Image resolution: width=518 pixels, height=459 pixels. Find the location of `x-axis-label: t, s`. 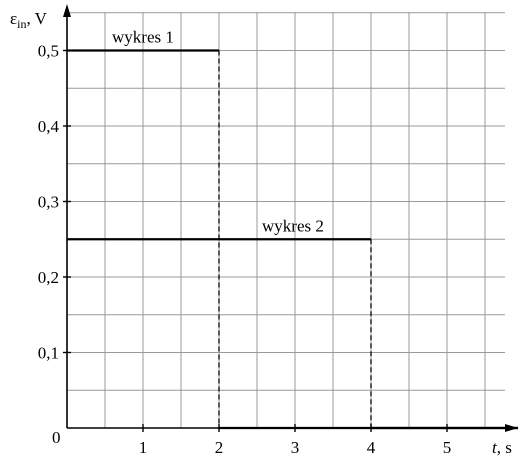

x-axis-label: t, s is located at coordinates (502, 447).